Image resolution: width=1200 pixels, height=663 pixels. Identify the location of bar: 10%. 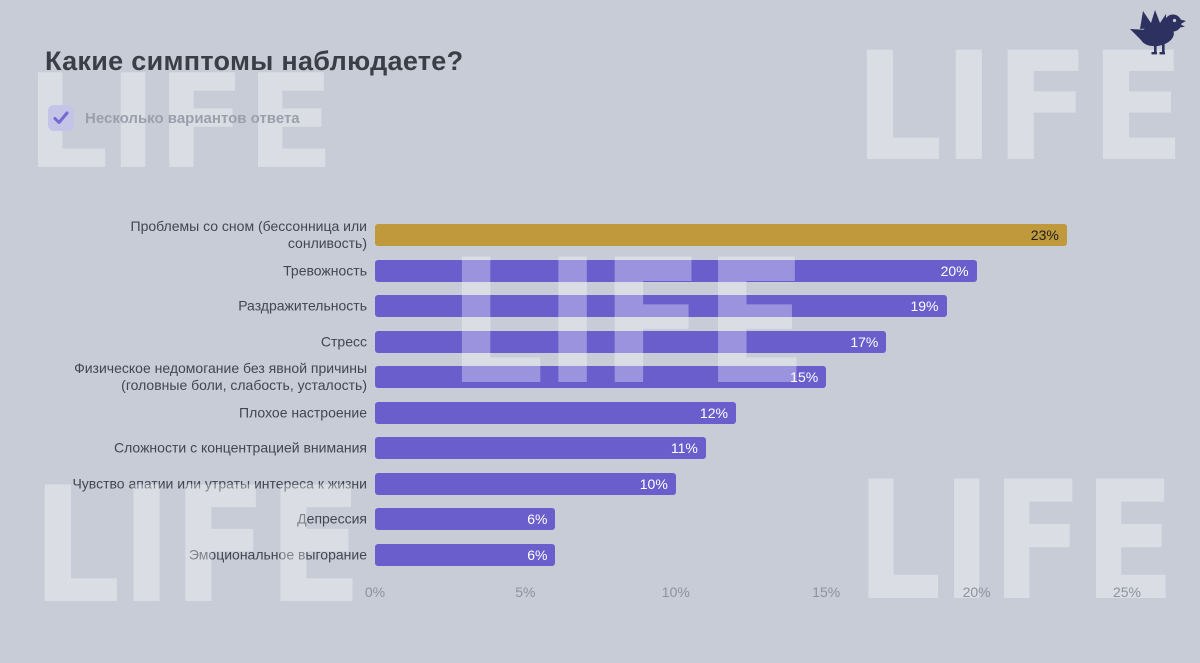
(525, 483).